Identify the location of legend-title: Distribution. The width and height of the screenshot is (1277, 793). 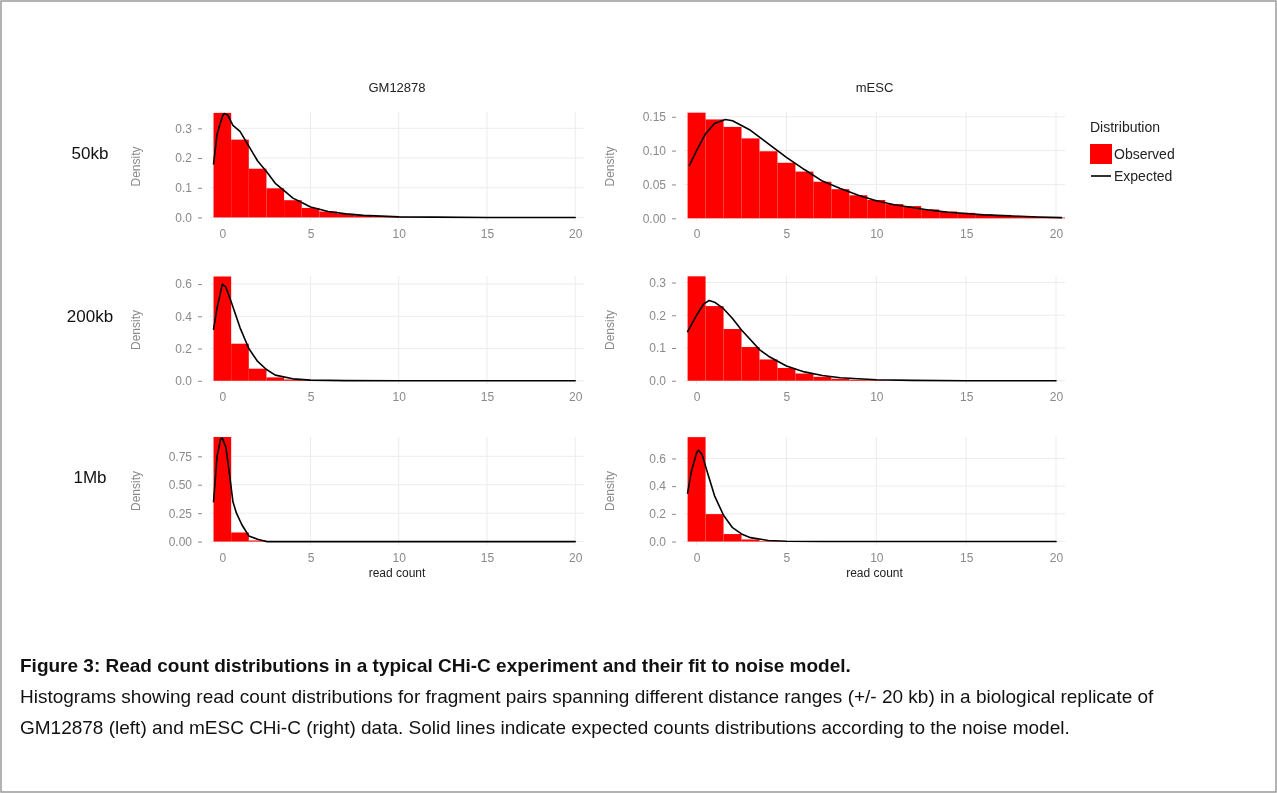
(1125, 127).